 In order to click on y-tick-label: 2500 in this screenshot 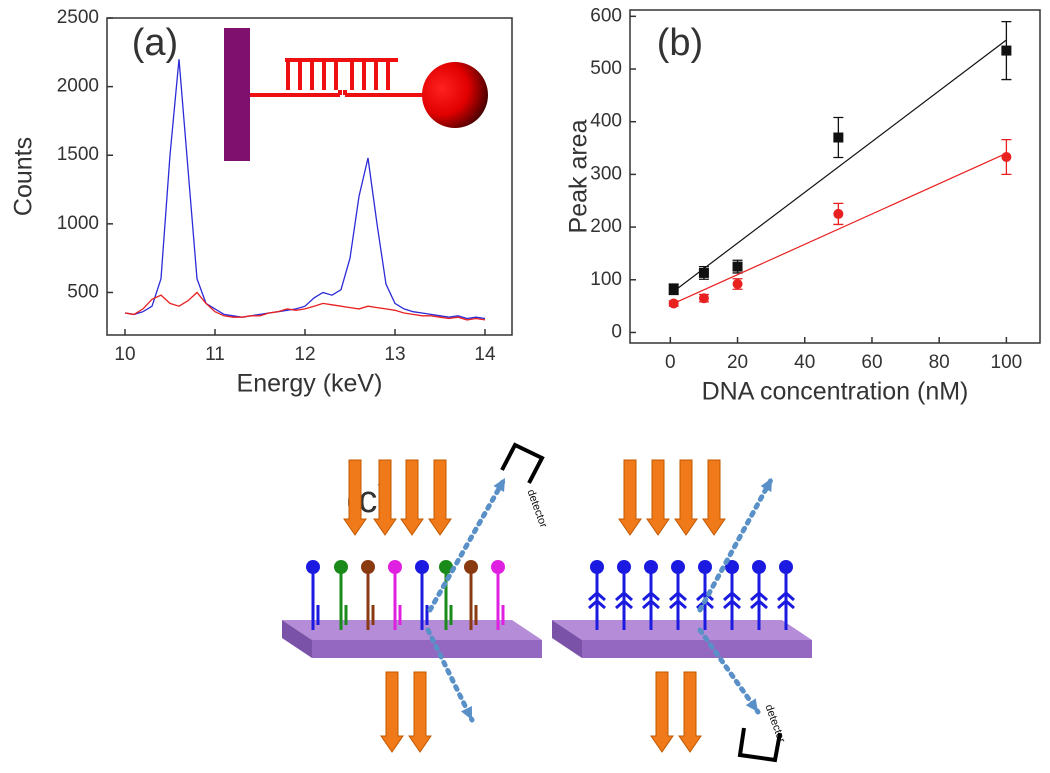, I will do `click(78, 17)`.